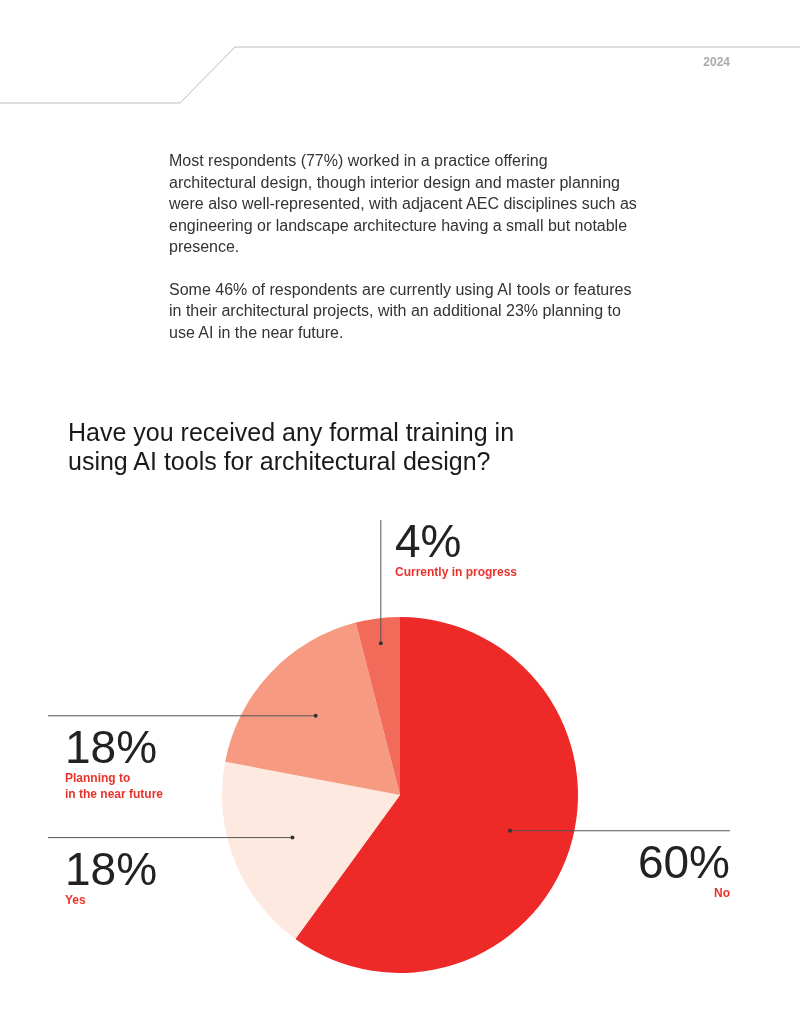 The image size is (800, 1035). What do you see at coordinates (292, 447) in the screenshot?
I see `chart-title: Have you received any formal training in using AI tools for architectural design?` at bounding box center [292, 447].